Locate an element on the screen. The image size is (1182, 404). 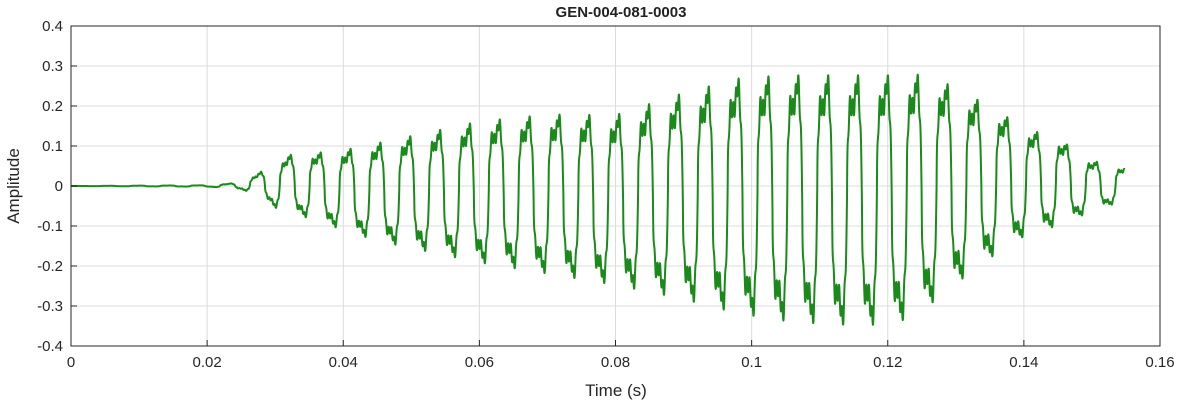
y-tick-label: 0.4 is located at coordinates (52, 26).